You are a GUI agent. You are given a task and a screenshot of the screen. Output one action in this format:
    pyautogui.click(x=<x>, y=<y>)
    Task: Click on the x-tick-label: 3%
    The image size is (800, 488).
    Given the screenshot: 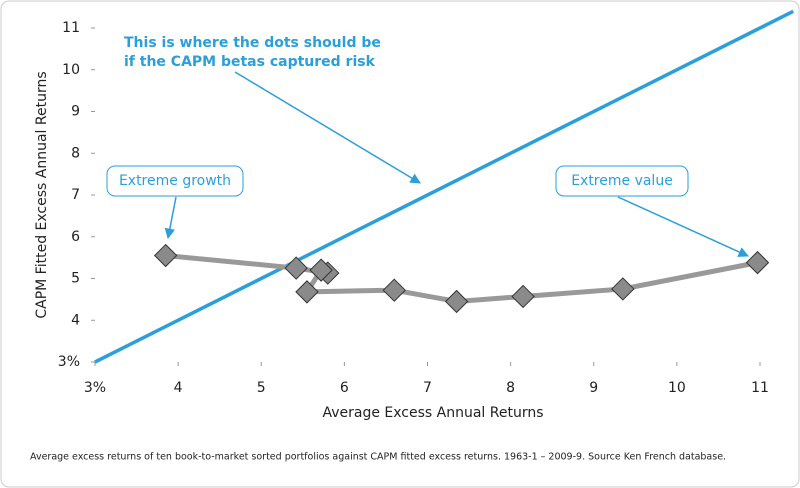 What is the action you would take?
    pyautogui.click(x=95, y=388)
    